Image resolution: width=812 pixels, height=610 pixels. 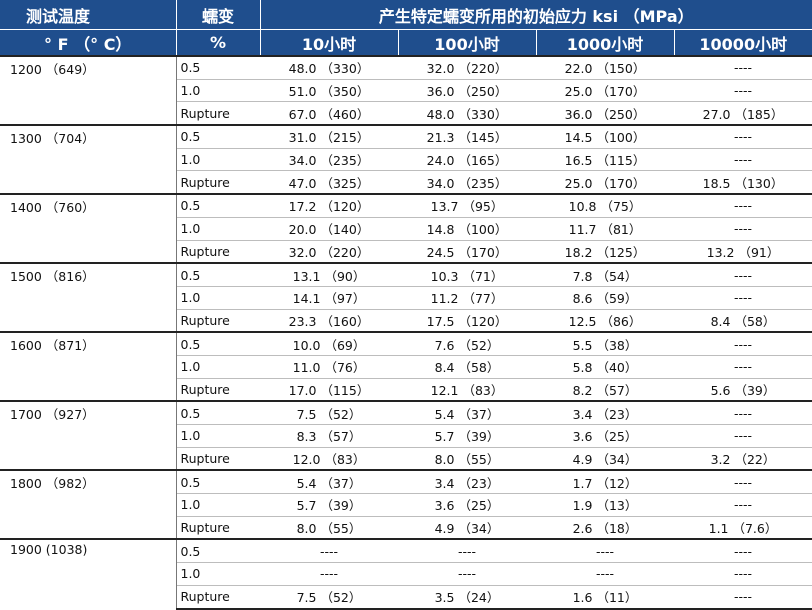 What do you see at coordinates (467, 136) in the screenshot?
I see `stress-value-cell: 21.3 （145）` at bounding box center [467, 136].